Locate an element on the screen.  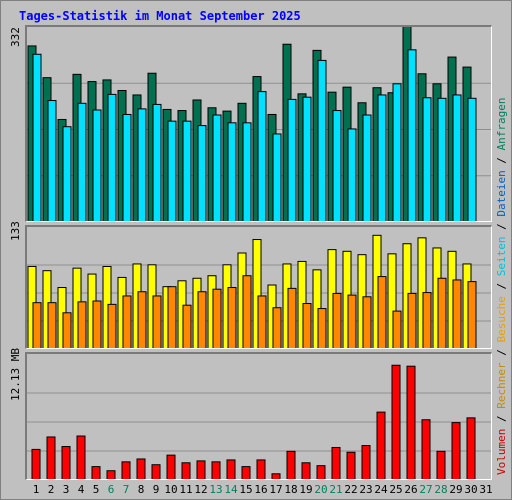
day-label-23: 23 is located at coordinates (366, 489).